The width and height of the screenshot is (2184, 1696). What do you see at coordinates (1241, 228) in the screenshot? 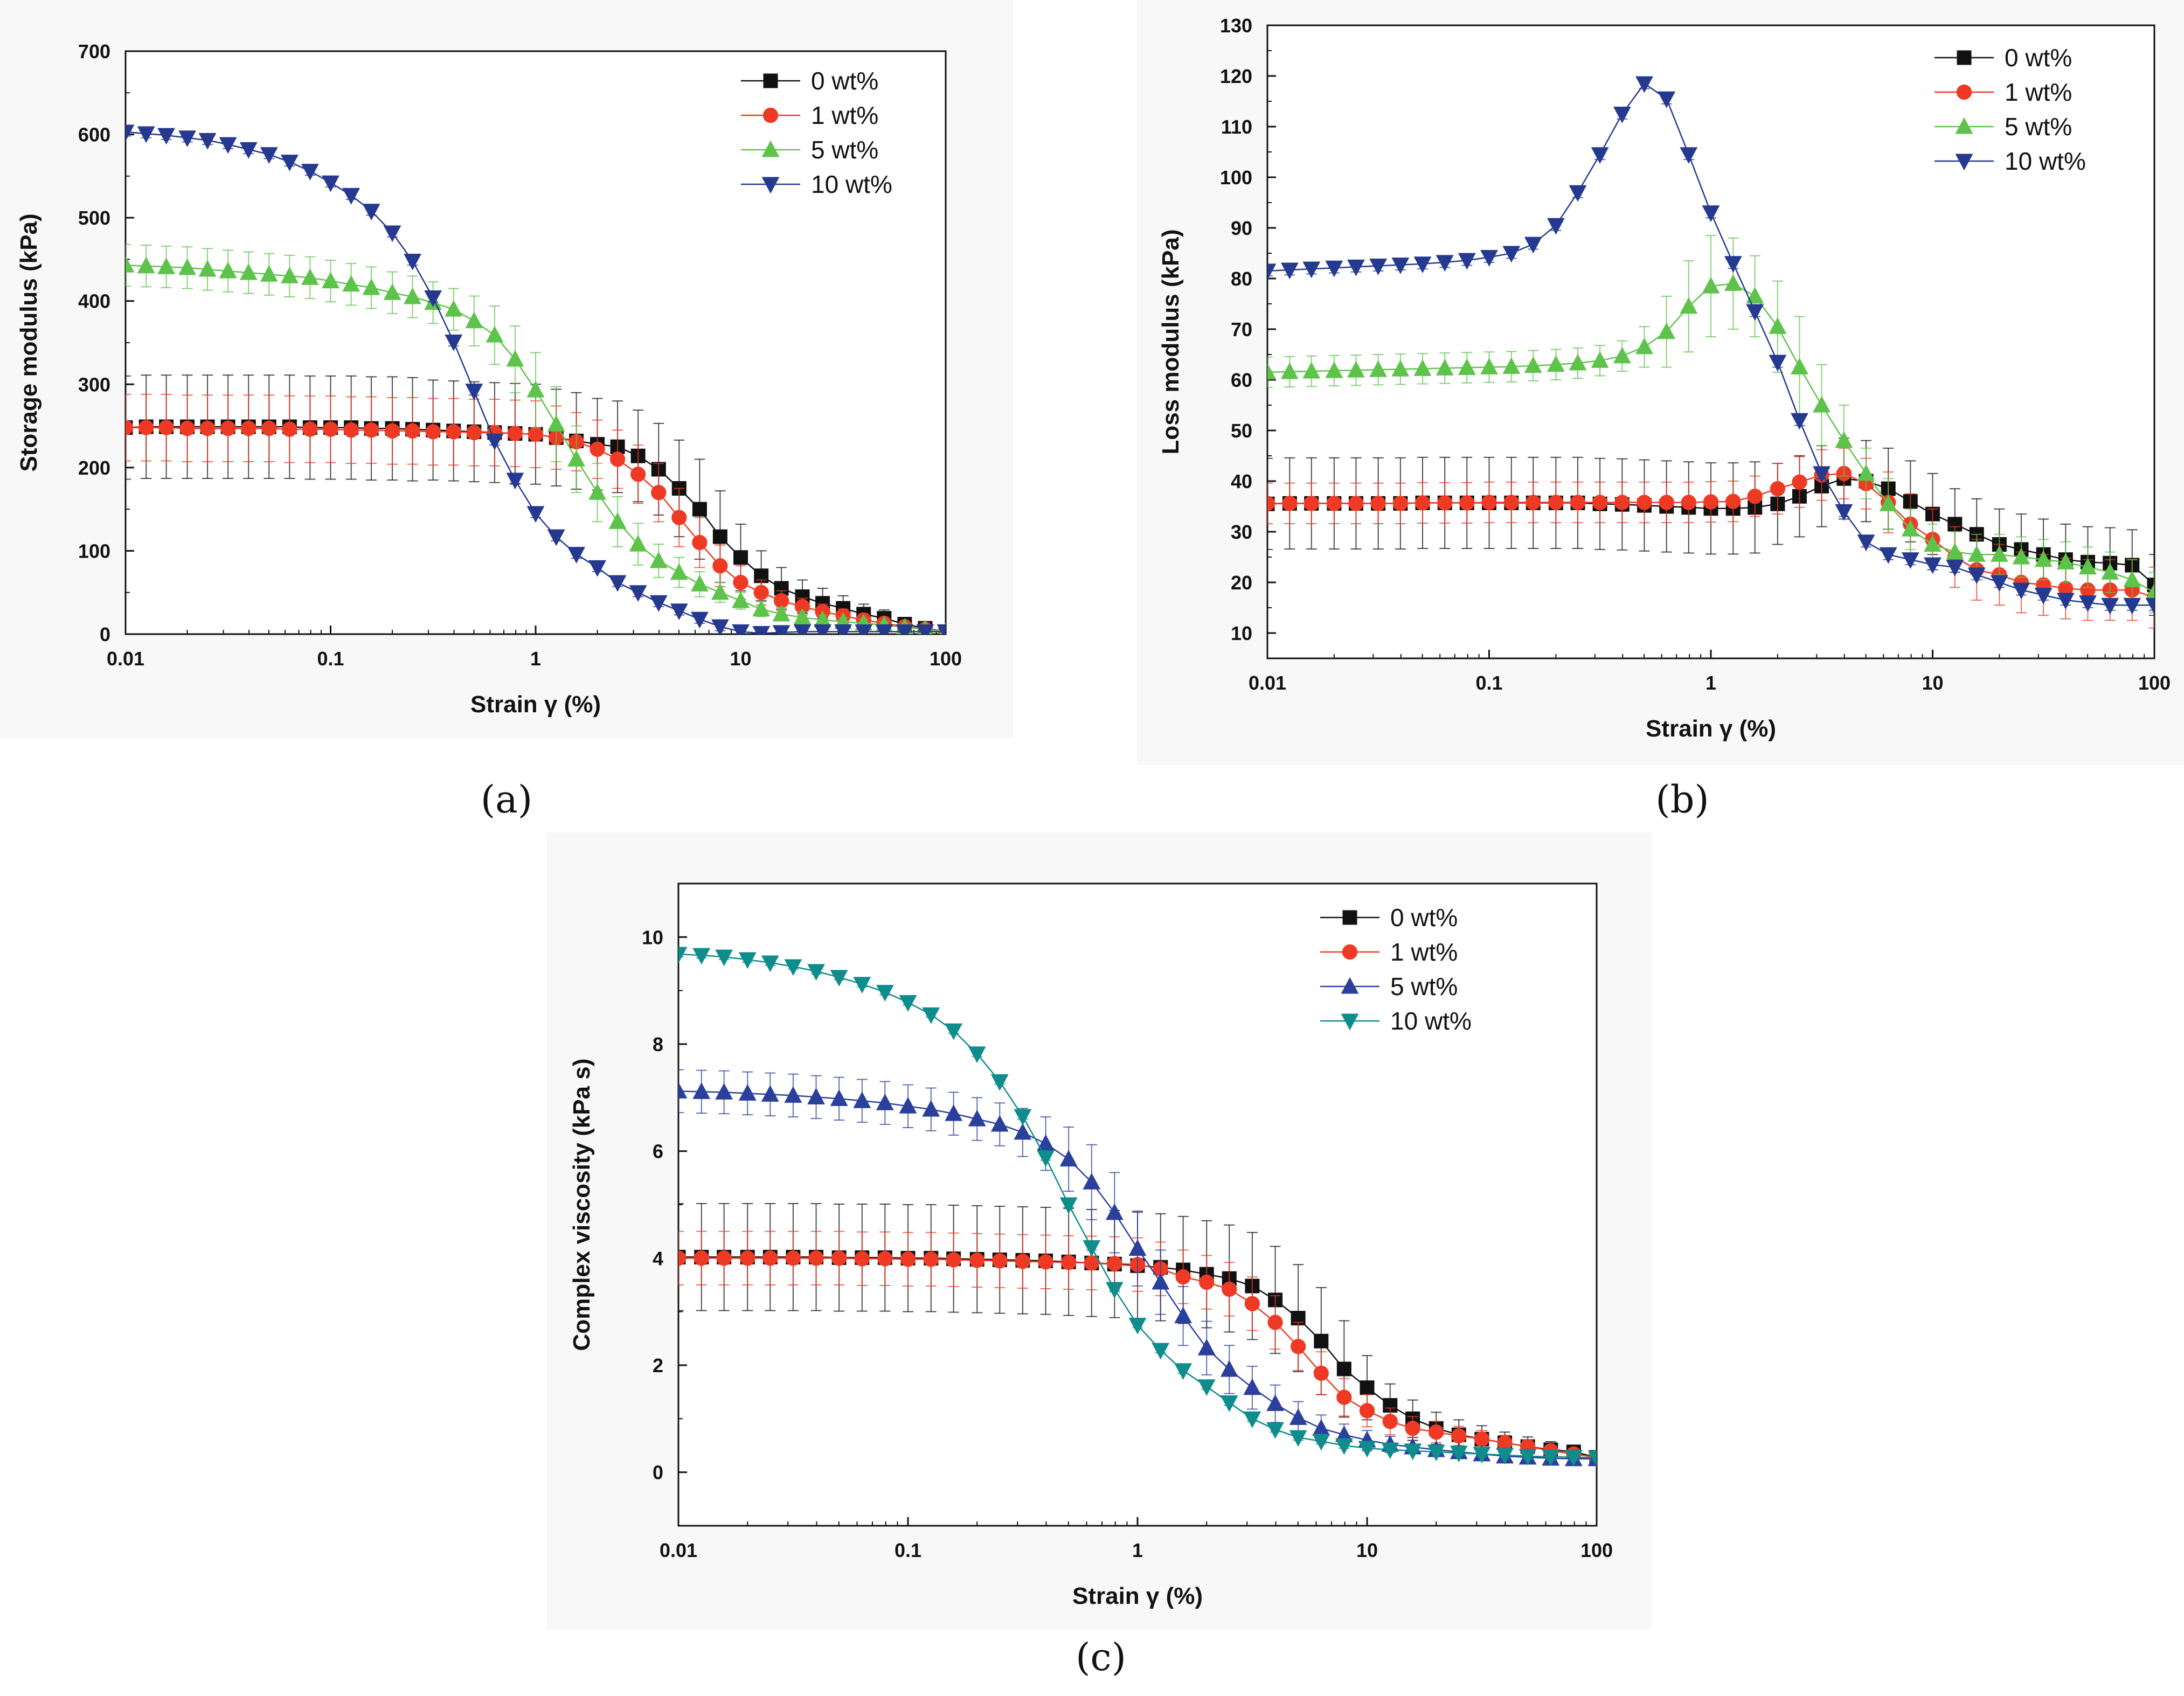
I see `y-tick-label: 90` at bounding box center [1241, 228].